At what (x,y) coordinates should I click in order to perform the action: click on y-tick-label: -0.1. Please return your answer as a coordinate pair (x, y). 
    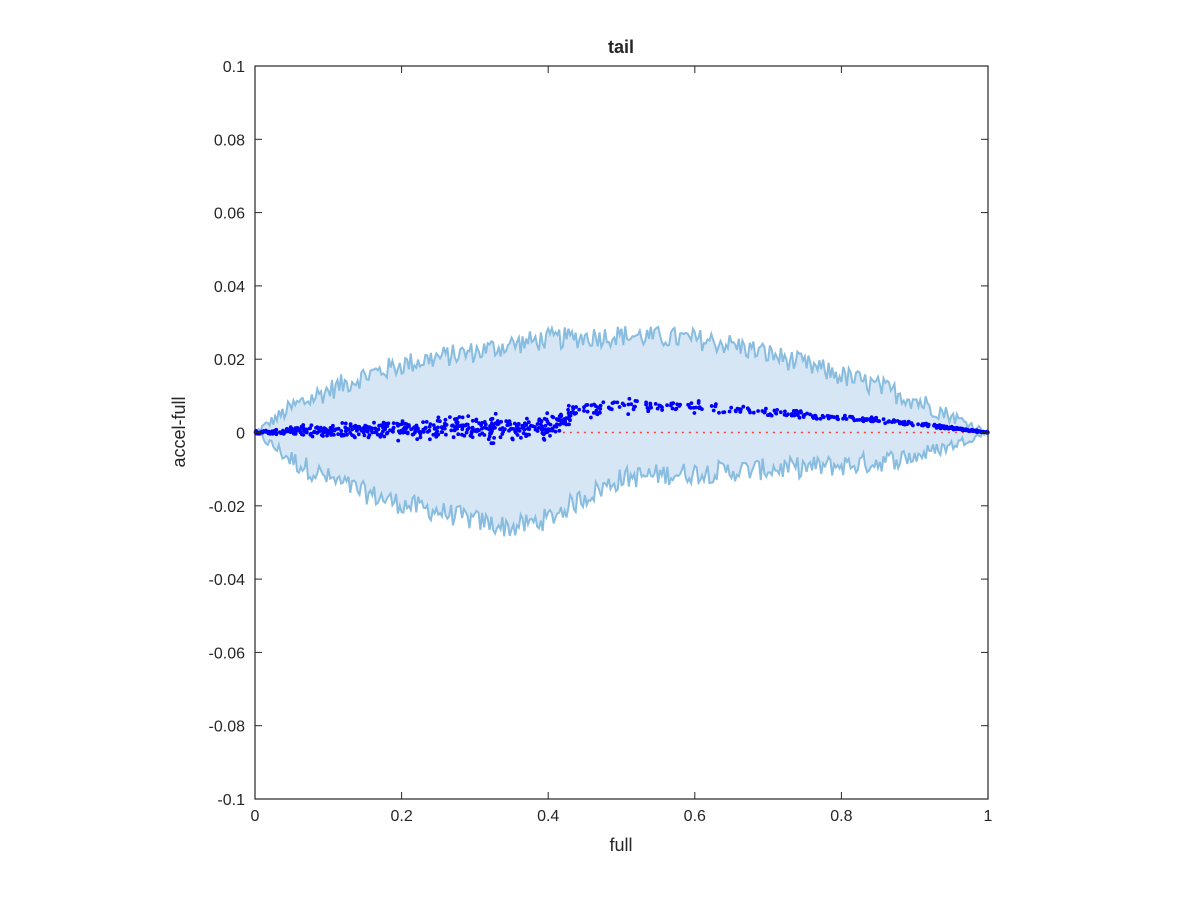
    Looking at the image, I should click on (231, 800).